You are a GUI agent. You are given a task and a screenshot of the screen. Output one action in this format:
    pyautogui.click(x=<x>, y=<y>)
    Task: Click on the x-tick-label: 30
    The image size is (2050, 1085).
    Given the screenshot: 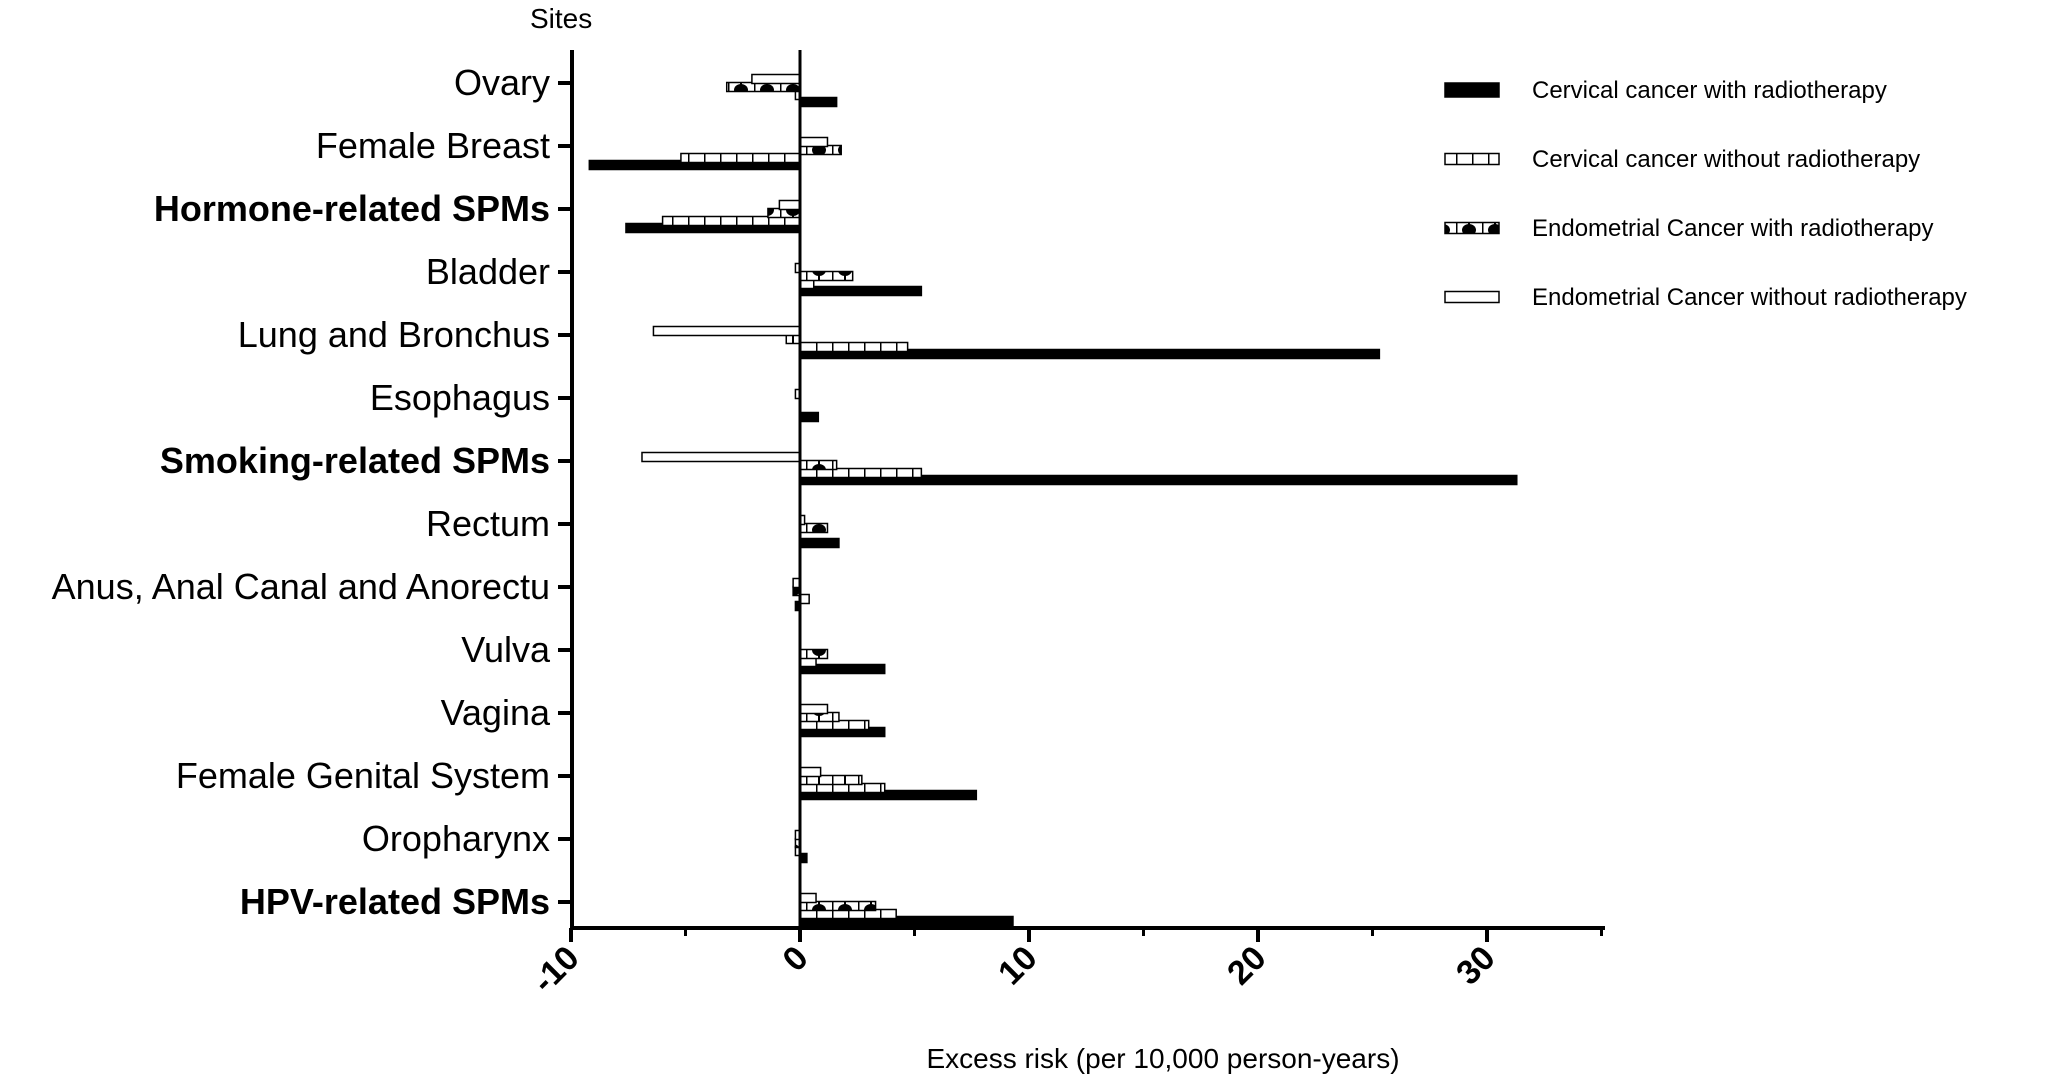 What is the action you would take?
    pyautogui.click(x=1476, y=966)
    